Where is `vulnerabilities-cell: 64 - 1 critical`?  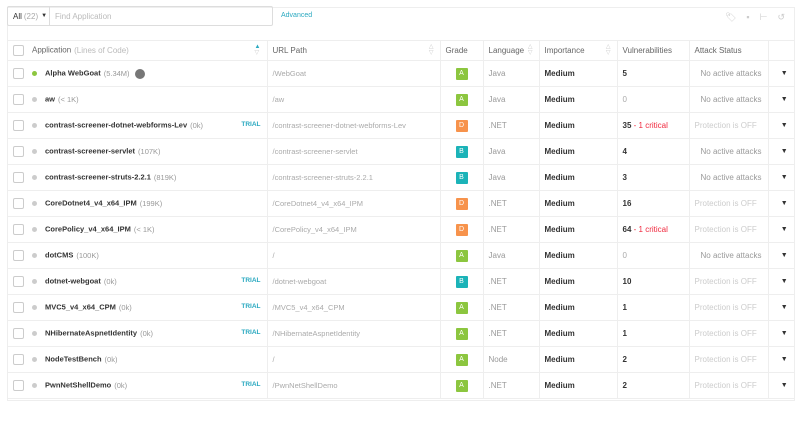
vulnerabilities-cell: 64 - 1 critical is located at coordinates (653, 229).